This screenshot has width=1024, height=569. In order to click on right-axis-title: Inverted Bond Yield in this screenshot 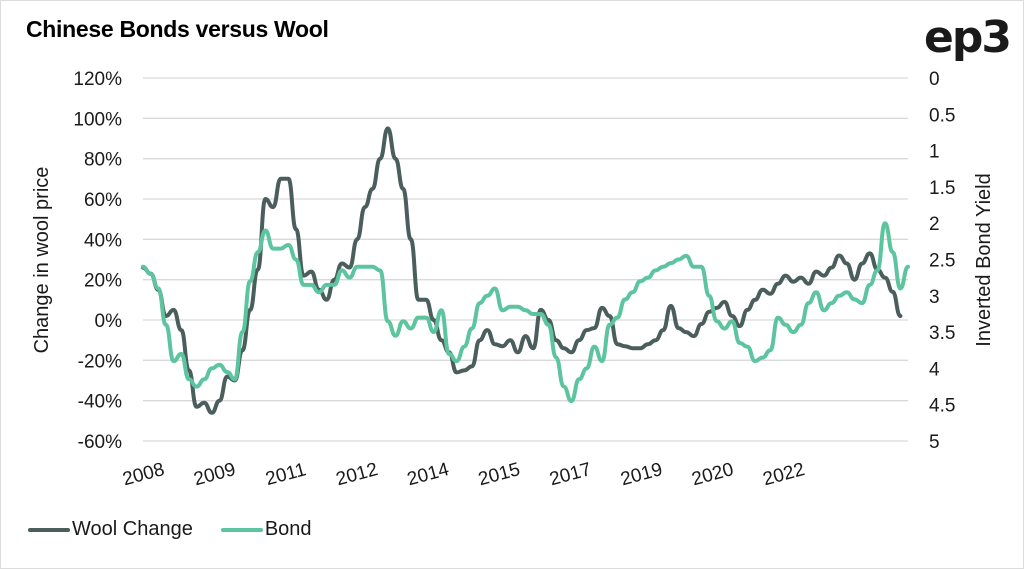, I will do `click(984, 259)`.